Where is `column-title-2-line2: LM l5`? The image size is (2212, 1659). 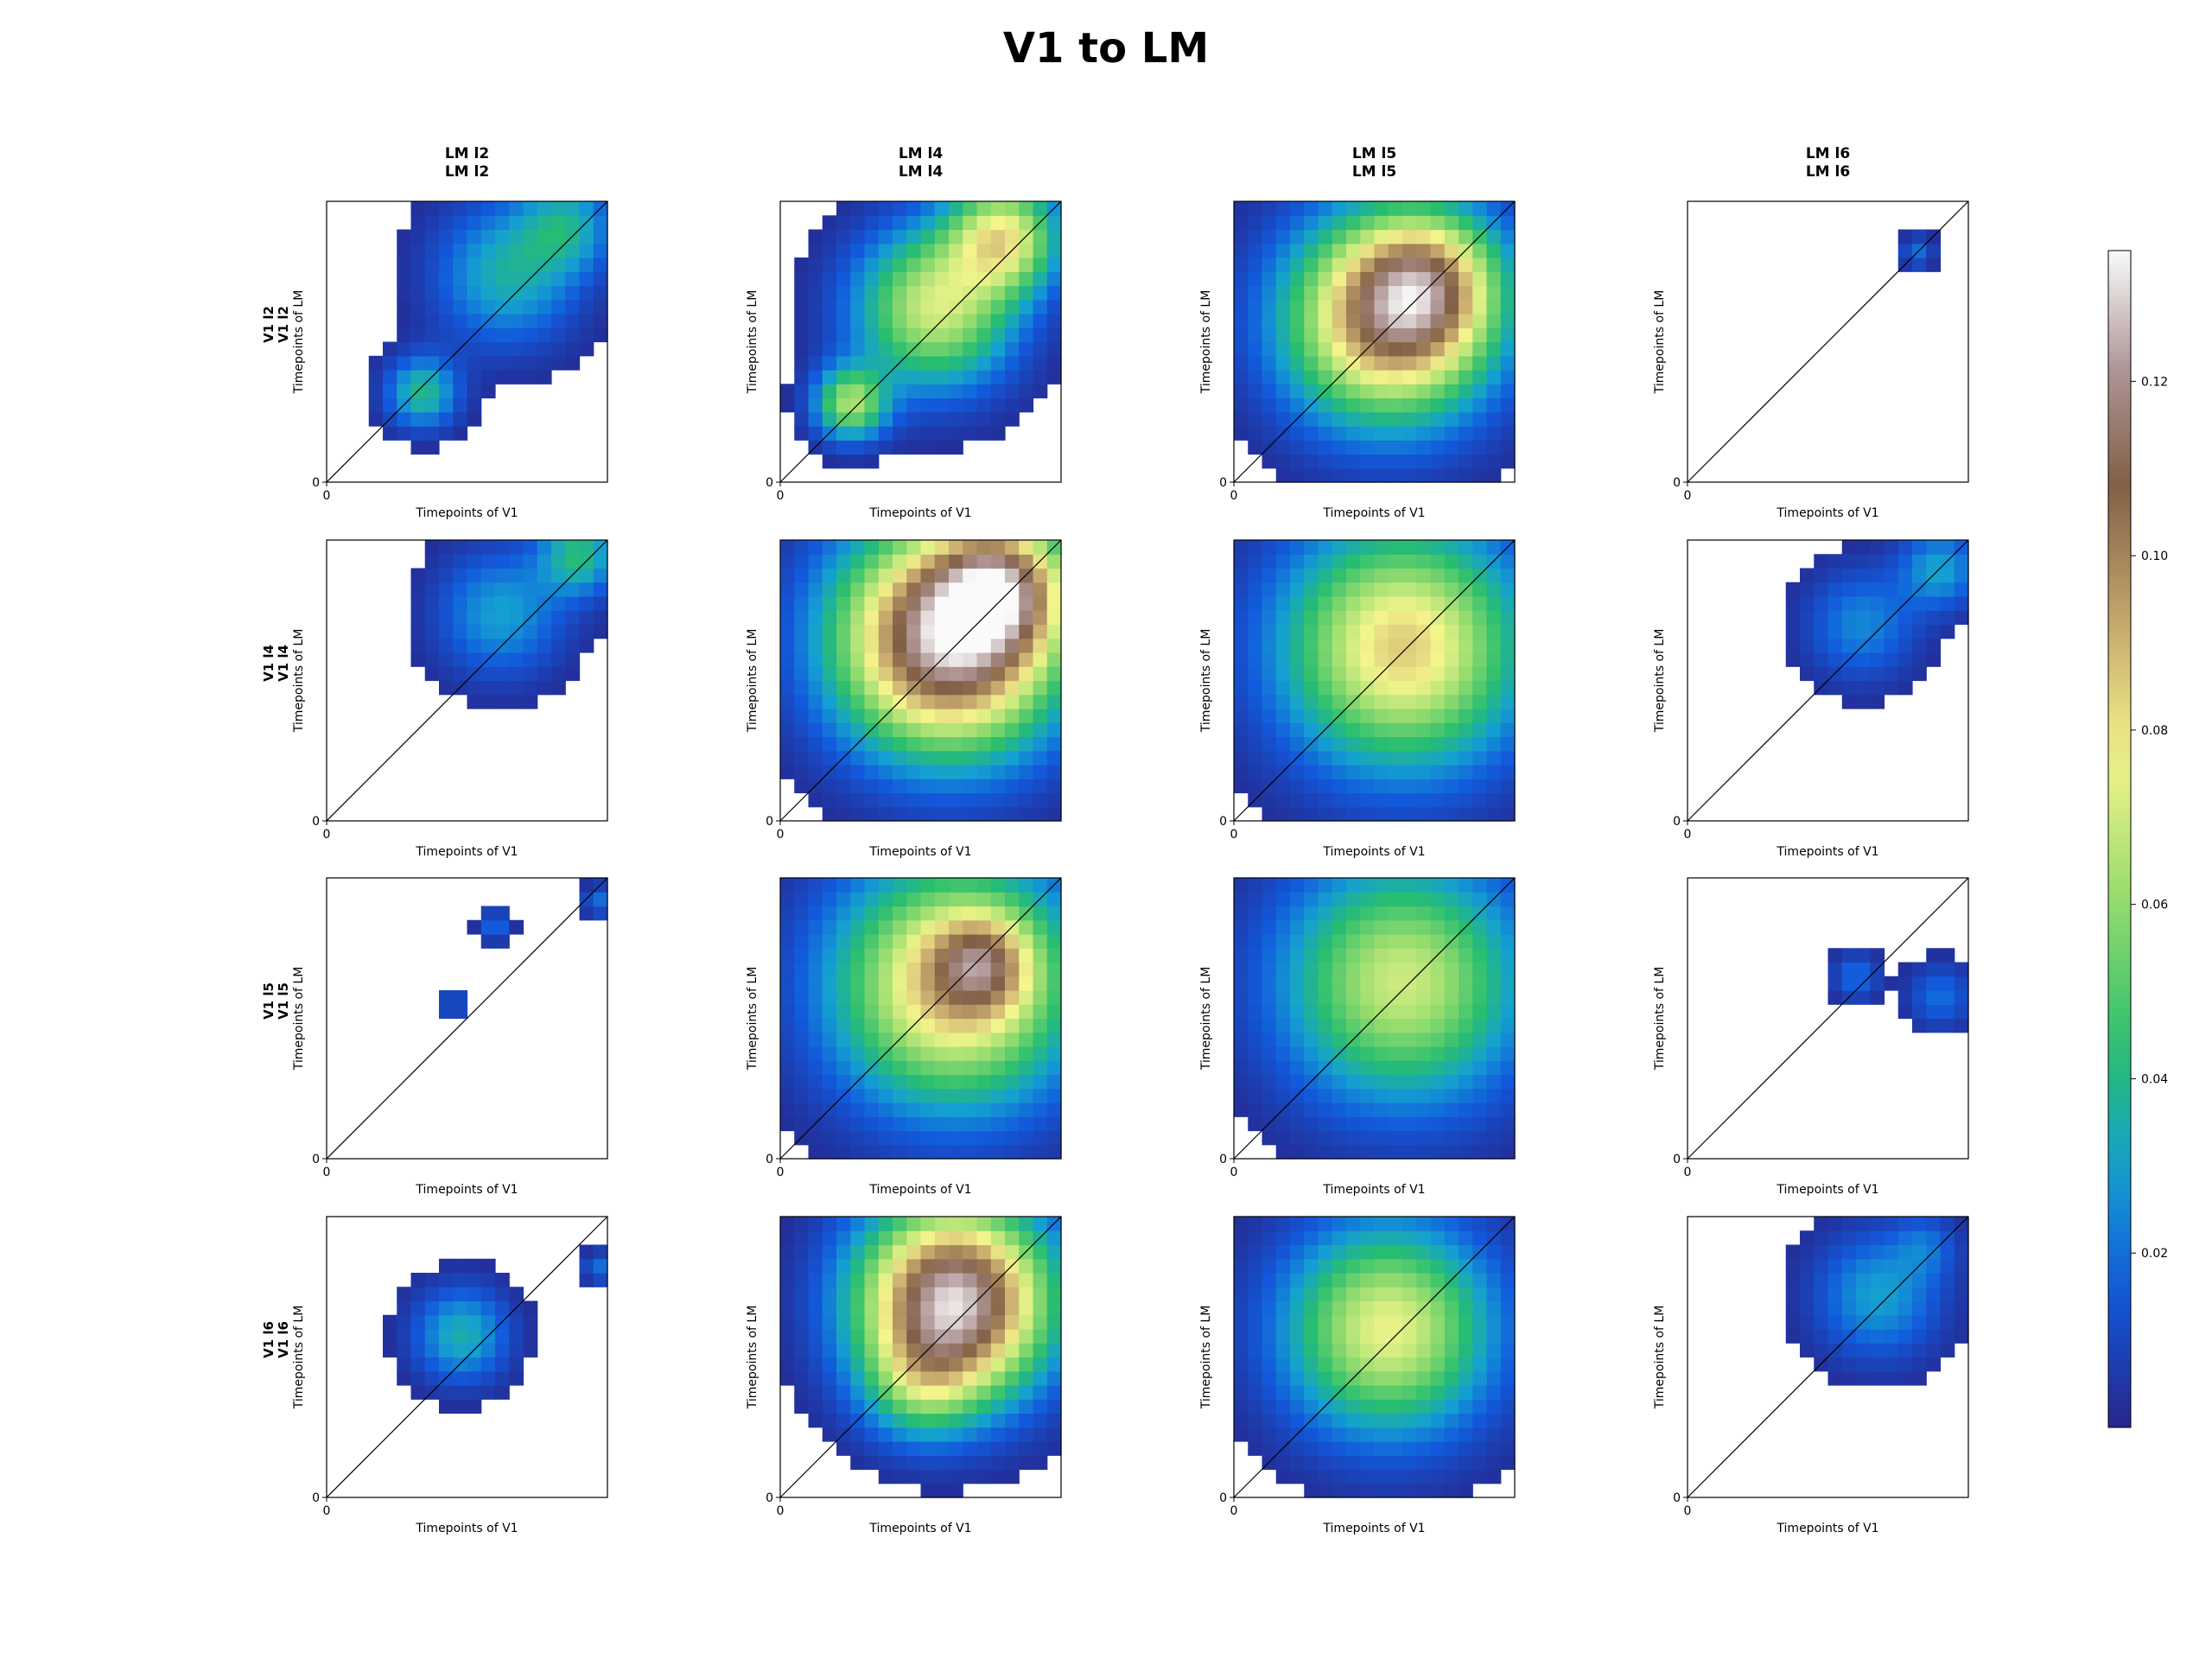 column-title-2-line2: LM l5 is located at coordinates (1374, 172).